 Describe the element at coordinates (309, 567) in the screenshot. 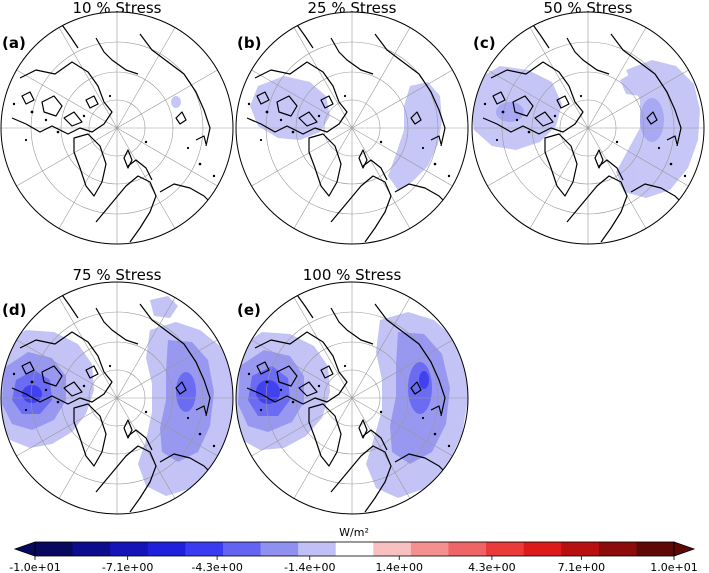

I see `colorbar-tick-label: -1.4e+00` at that location.